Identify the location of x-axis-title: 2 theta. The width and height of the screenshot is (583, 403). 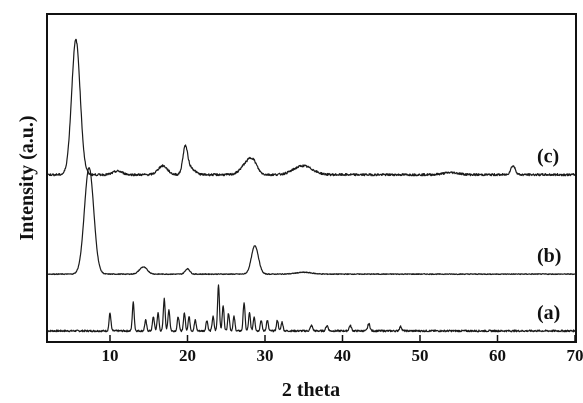
(311, 390).